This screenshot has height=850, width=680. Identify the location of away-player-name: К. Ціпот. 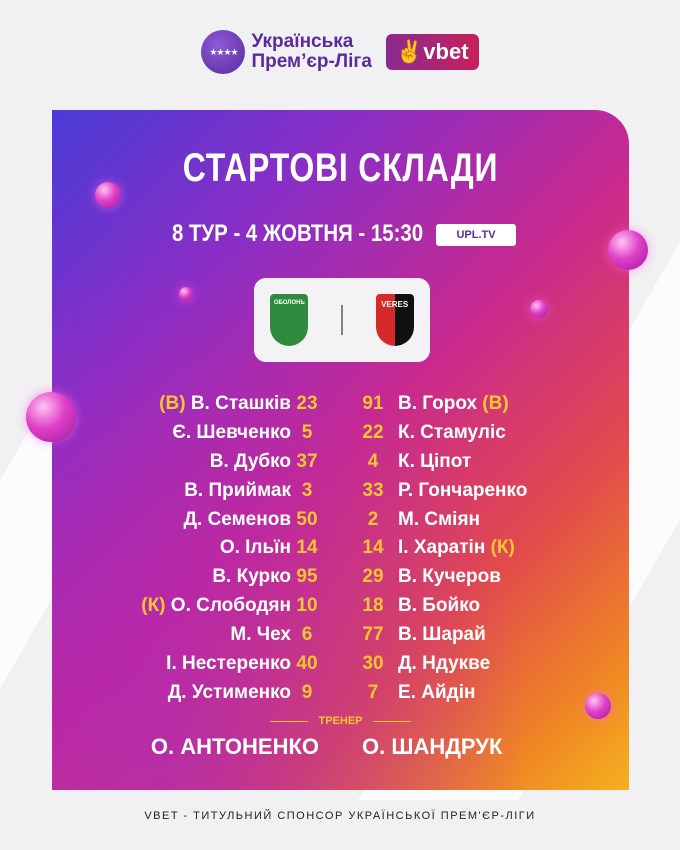
(435, 461).